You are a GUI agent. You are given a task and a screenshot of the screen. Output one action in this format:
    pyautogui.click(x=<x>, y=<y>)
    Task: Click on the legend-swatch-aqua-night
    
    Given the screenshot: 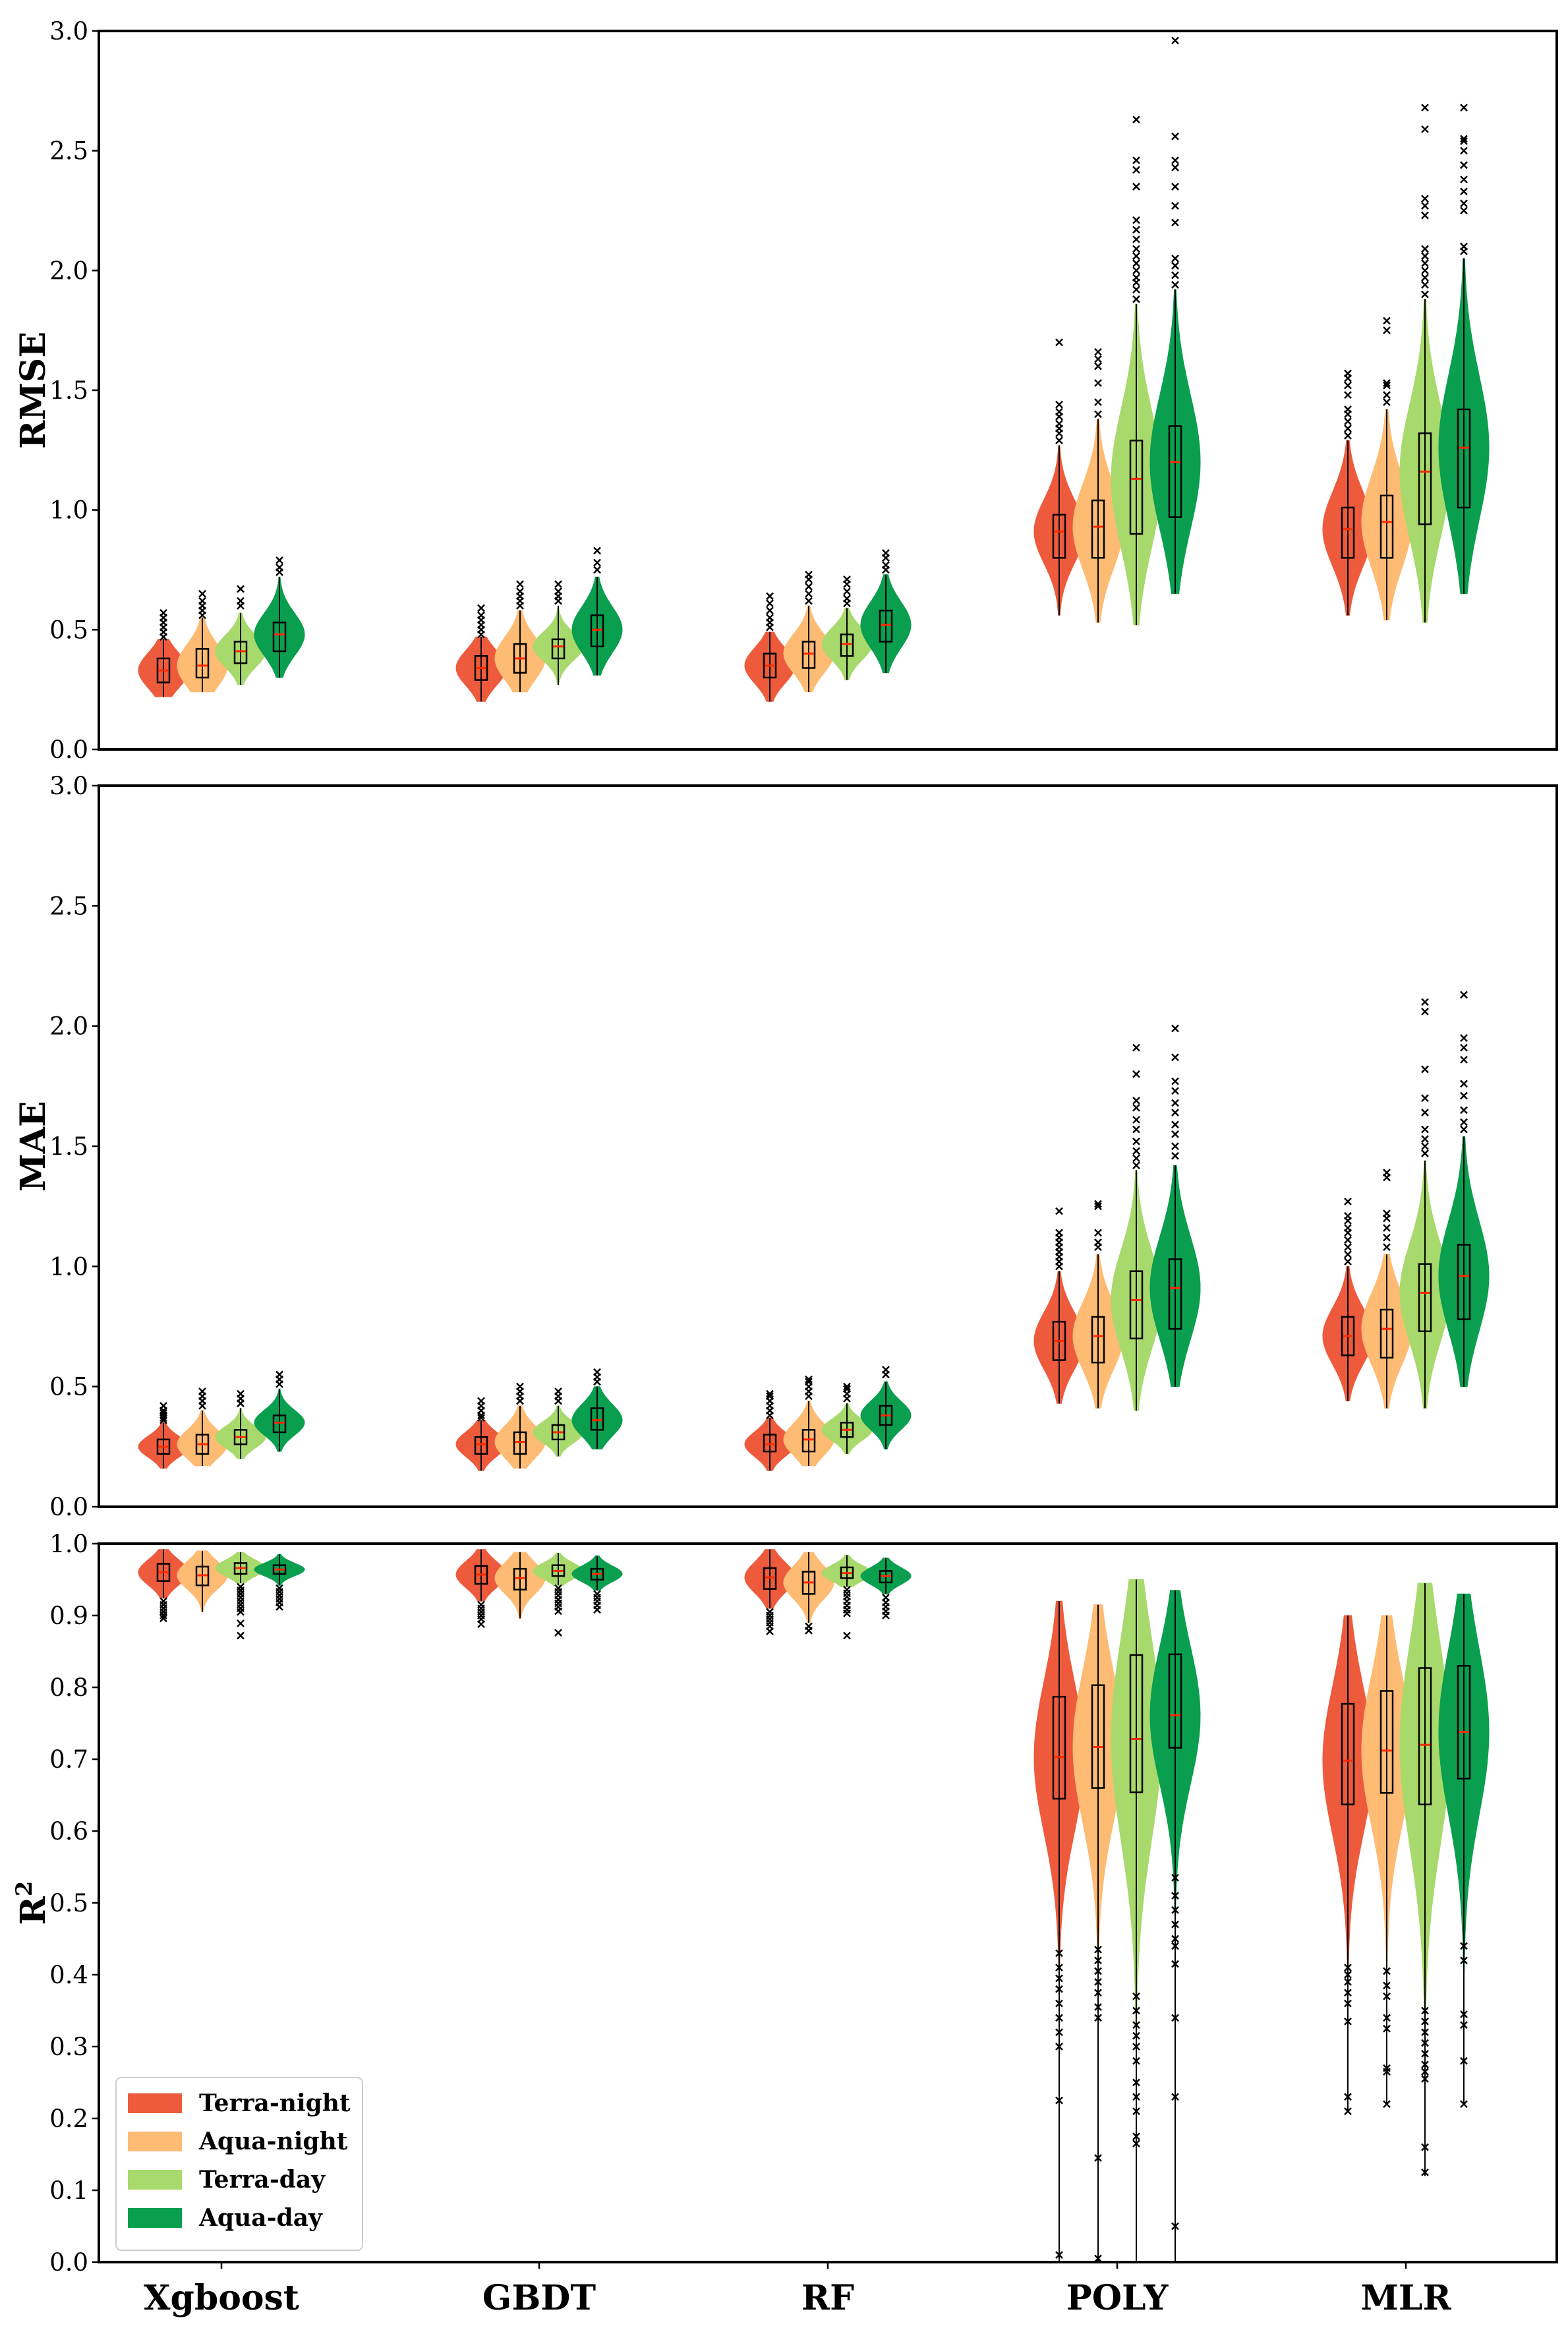 What is the action you would take?
    pyautogui.click(x=155, y=2141)
    